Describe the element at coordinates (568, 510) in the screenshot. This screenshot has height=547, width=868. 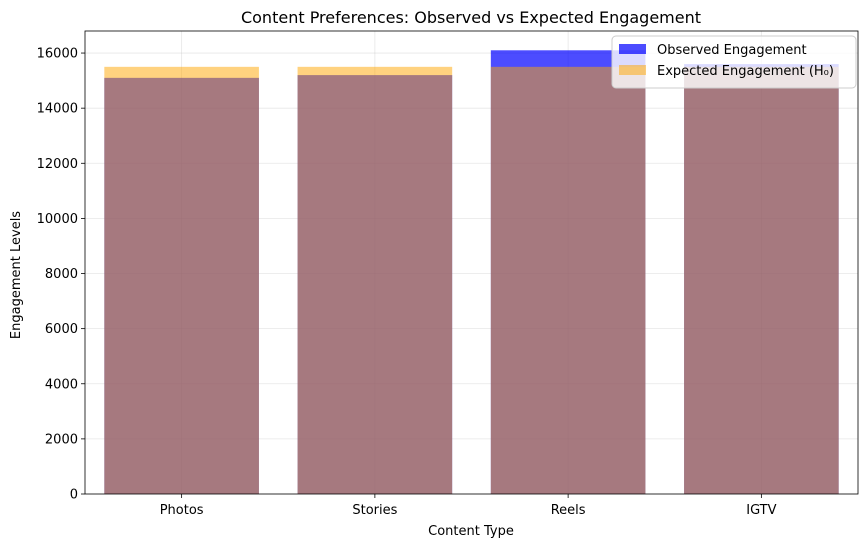
I see `x-tick-label: Reels` at that location.